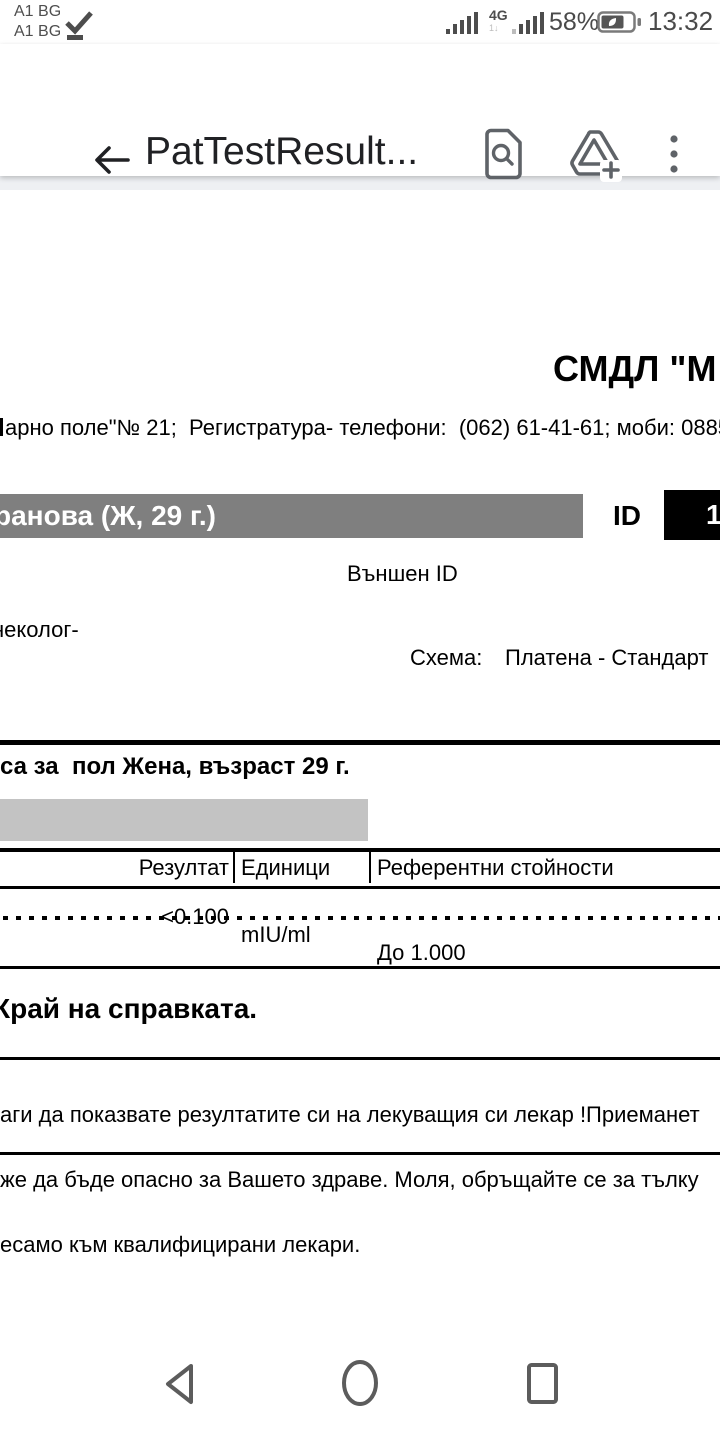  What do you see at coordinates (360, 967) in the screenshot?
I see `footer-divider` at bounding box center [360, 967].